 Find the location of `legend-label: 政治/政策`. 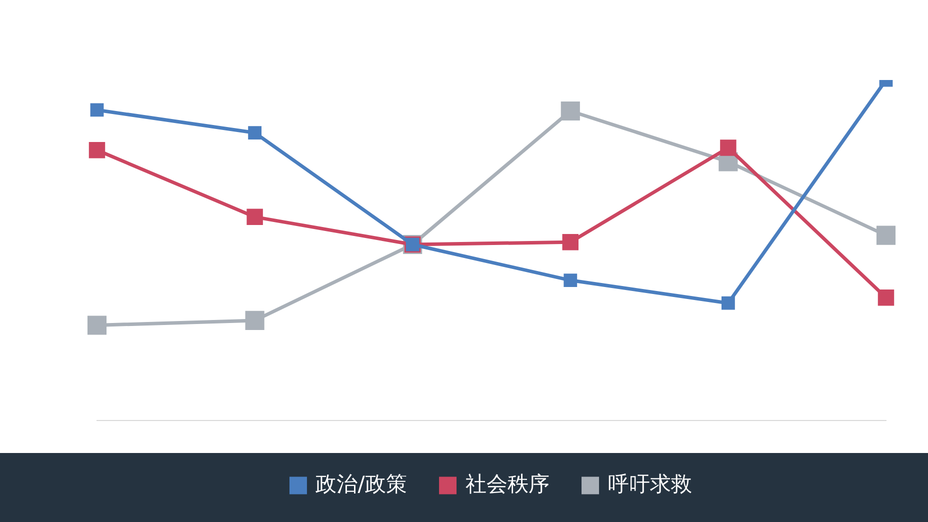

legend-label: 政治/政策 is located at coordinates (361, 484).